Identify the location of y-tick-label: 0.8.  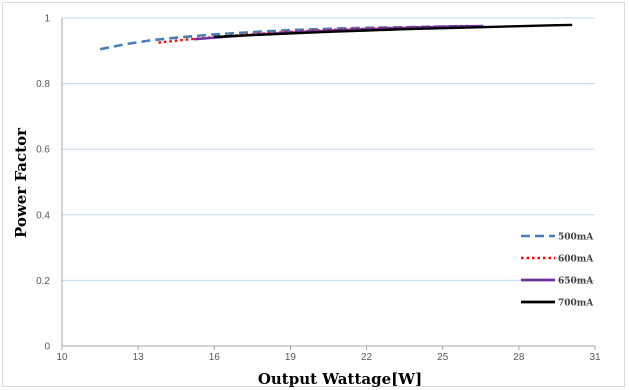
(43, 84).